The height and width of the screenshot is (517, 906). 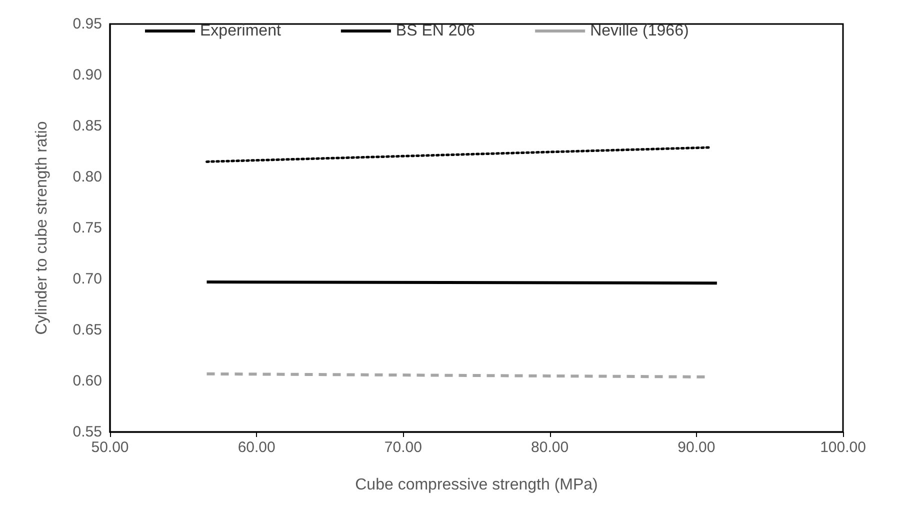 What do you see at coordinates (87, 24) in the screenshot?
I see `y-tick-label: 0.95` at bounding box center [87, 24].